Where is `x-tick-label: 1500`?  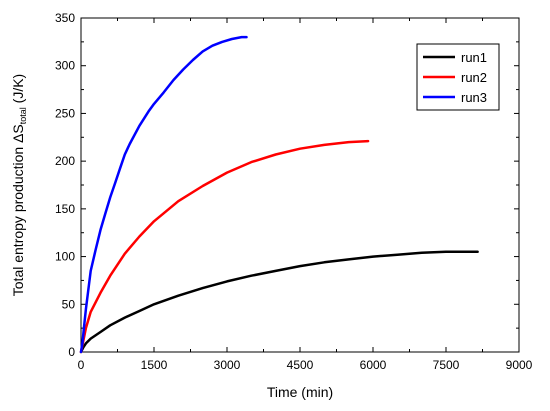
x-tick-label: 1500 is located at coordinates (154, 365).